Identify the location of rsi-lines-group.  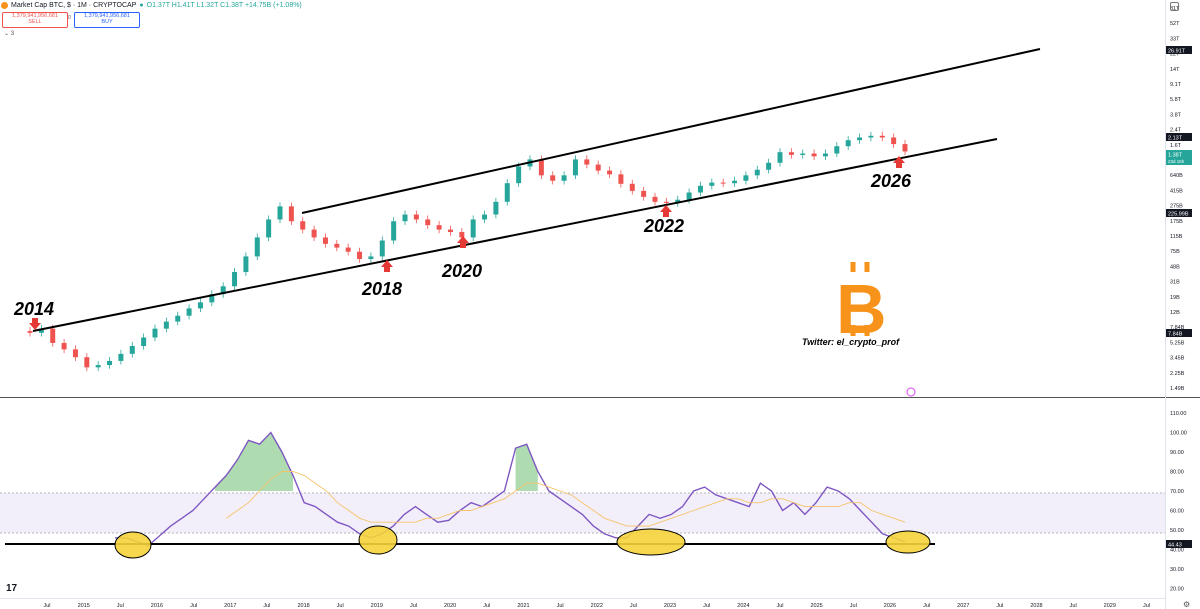
(510, 489).